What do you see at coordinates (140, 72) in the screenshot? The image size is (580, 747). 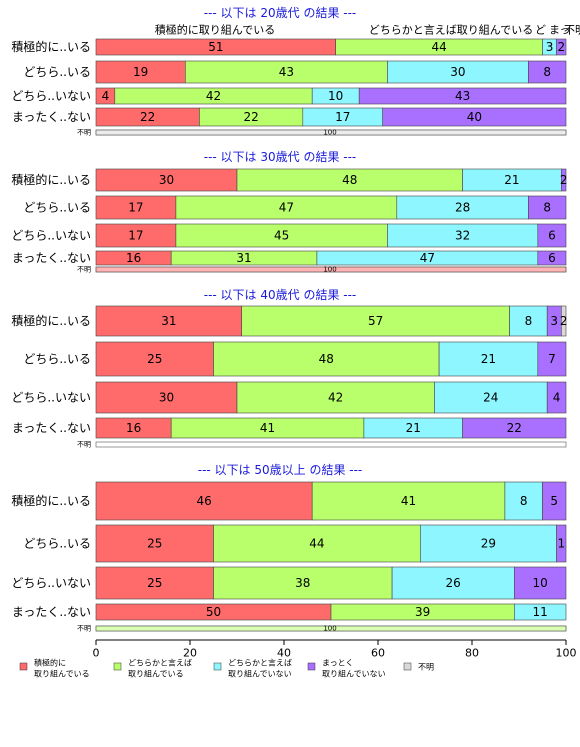 I see `data-label: 19` at bounding box center [140, 72].